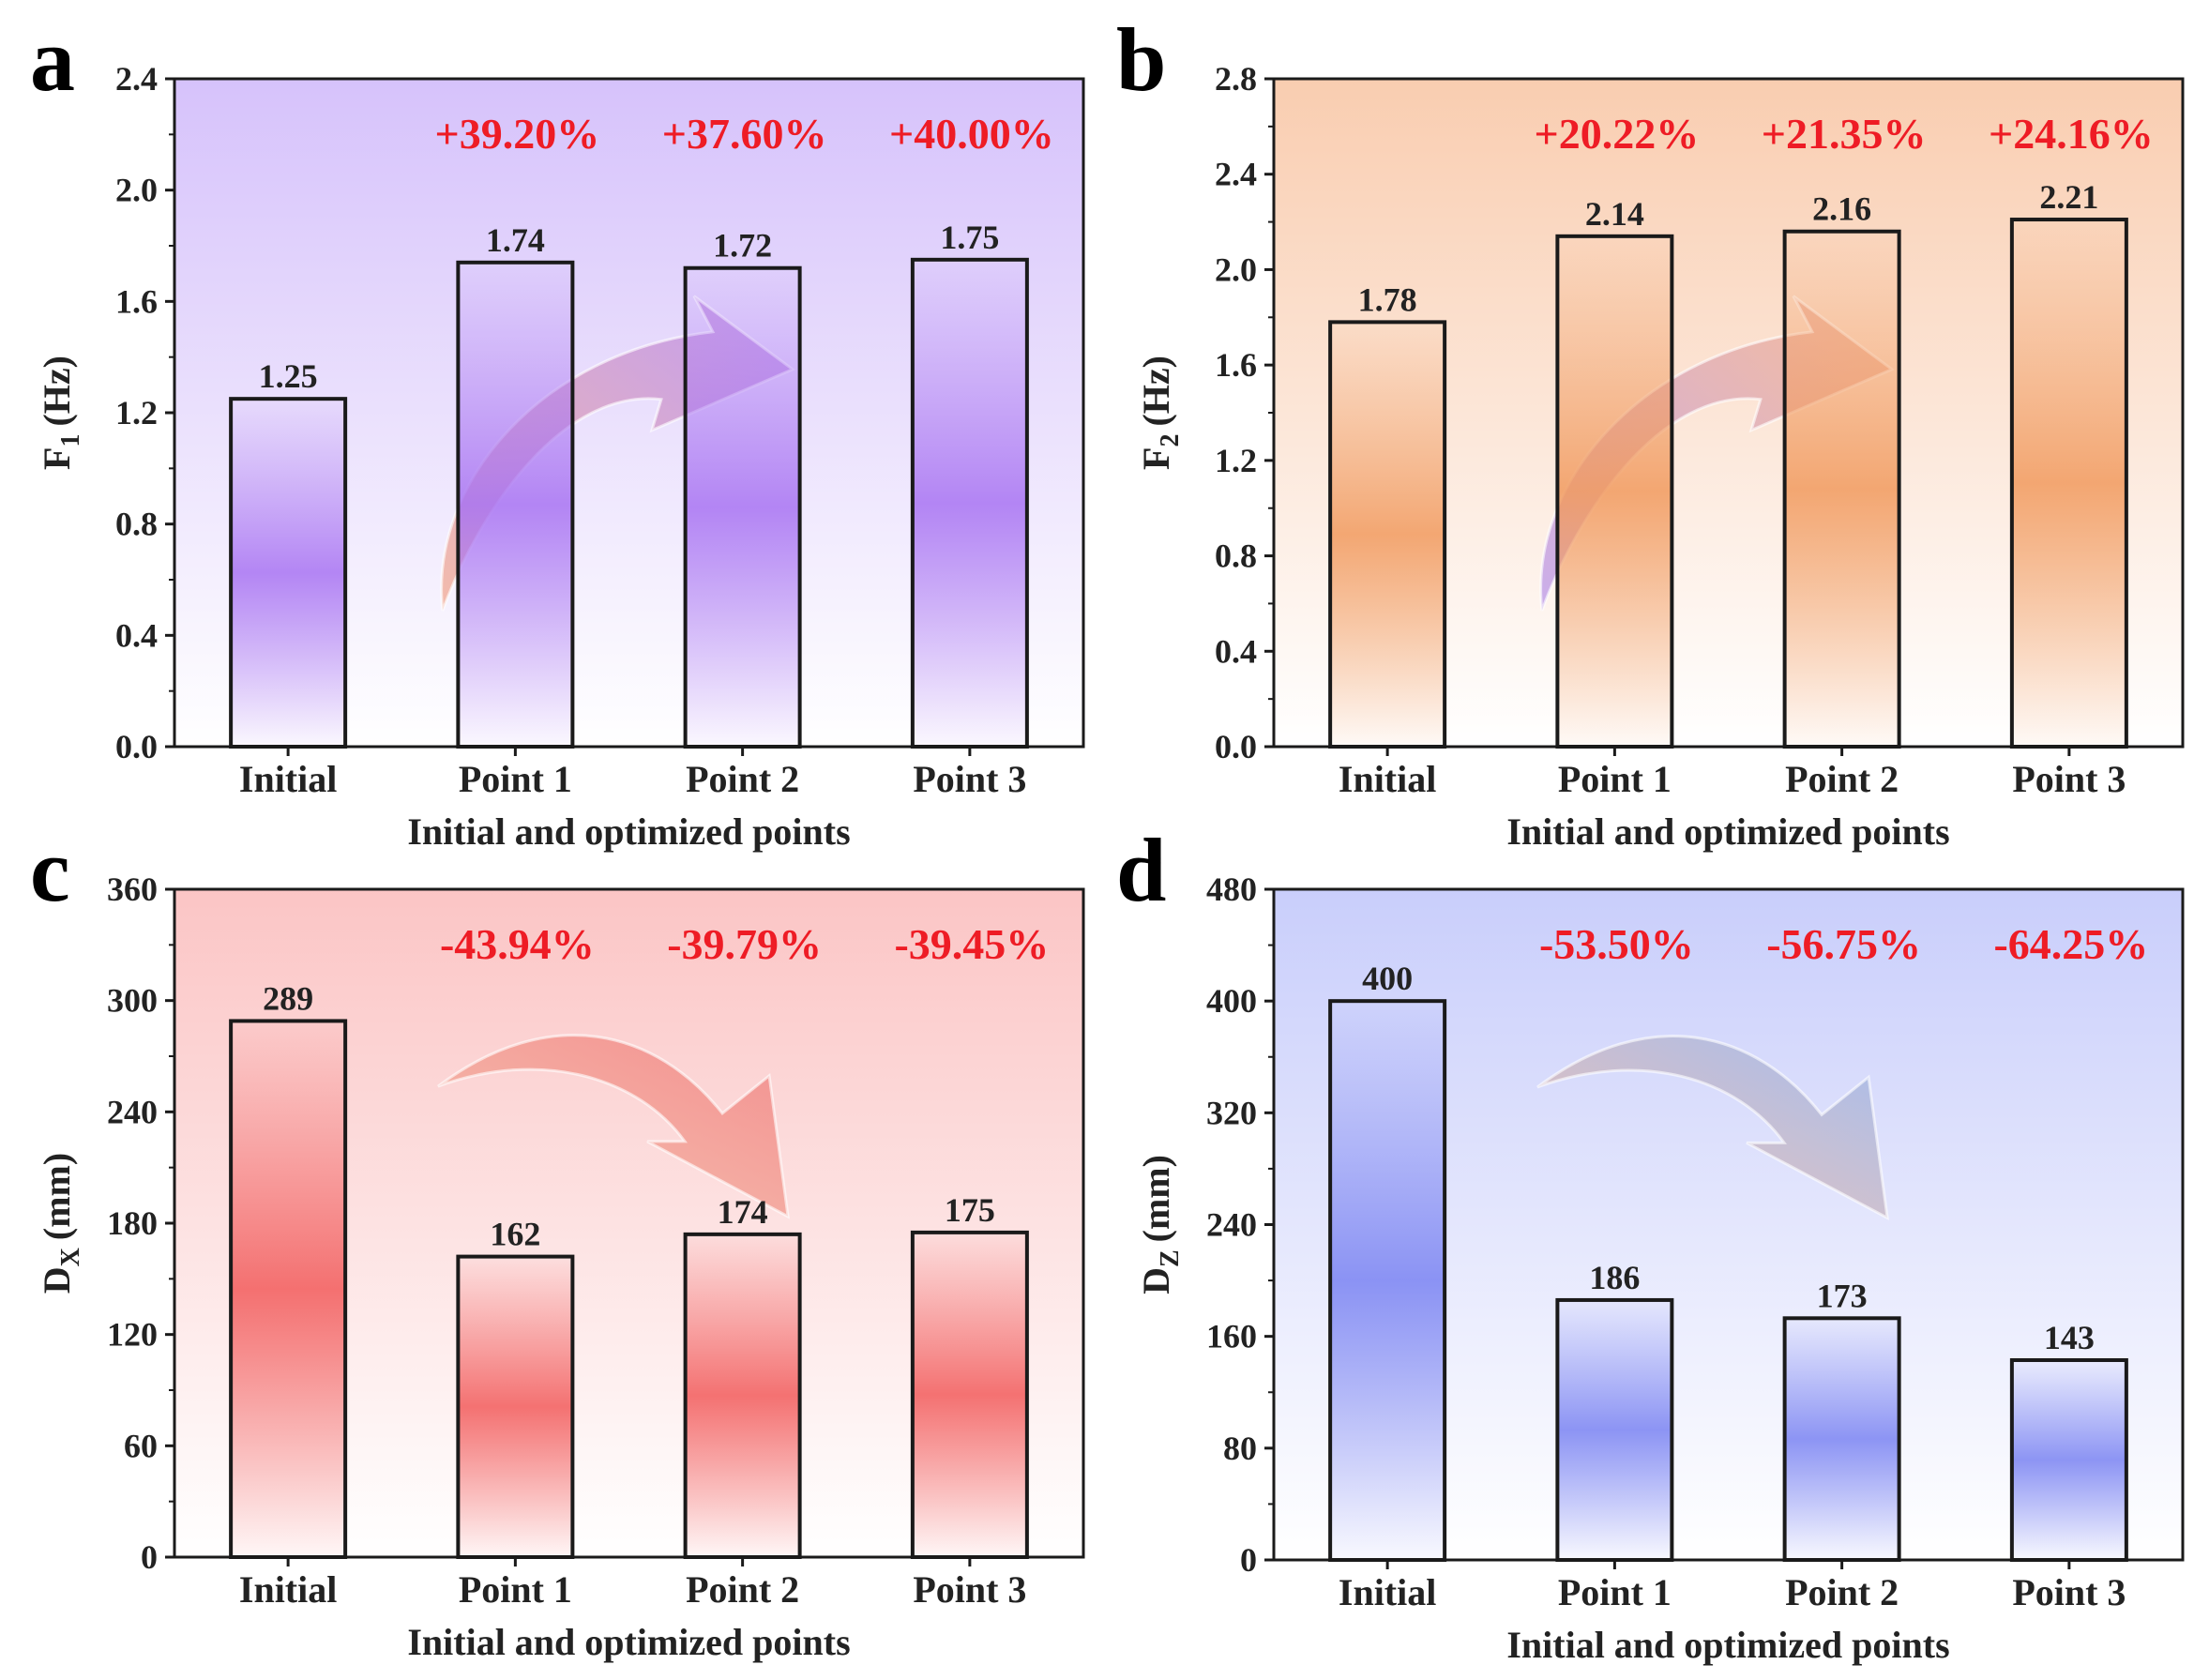 The width and height of the screenshot is (2209, 1680). What do you see at coordinates (1844, 134) in the screenshot?
I see `change-label: +21.35%` at bounding box center [1844, 134].